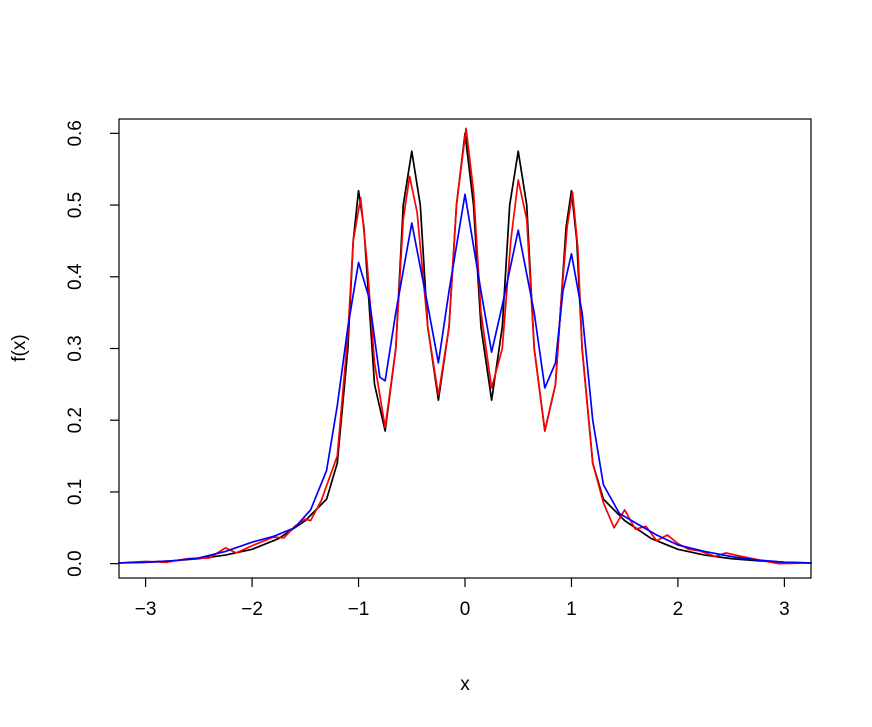 This screenshot has width=872, height=727. Describe the element at coordinates (75, 133) in the screenshot. I see `y-tick-label: 0.6` at that location.